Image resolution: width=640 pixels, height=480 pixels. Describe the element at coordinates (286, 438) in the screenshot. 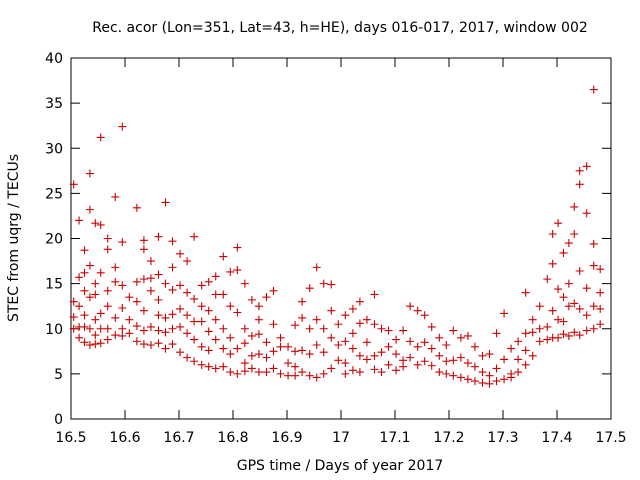

I see `x-tick-label: 16.9` at that location.